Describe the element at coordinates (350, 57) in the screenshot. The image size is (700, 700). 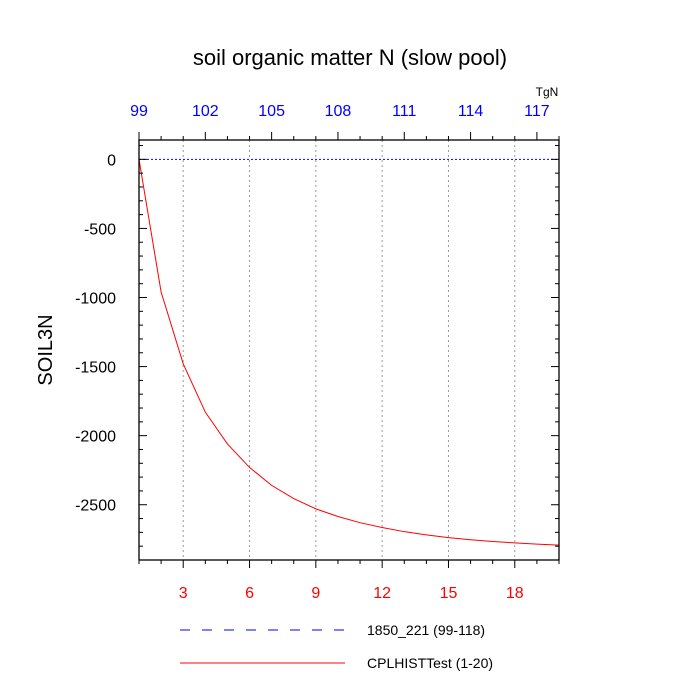
I see `chart-title: soil organic matter N (slow pool)` at that location.